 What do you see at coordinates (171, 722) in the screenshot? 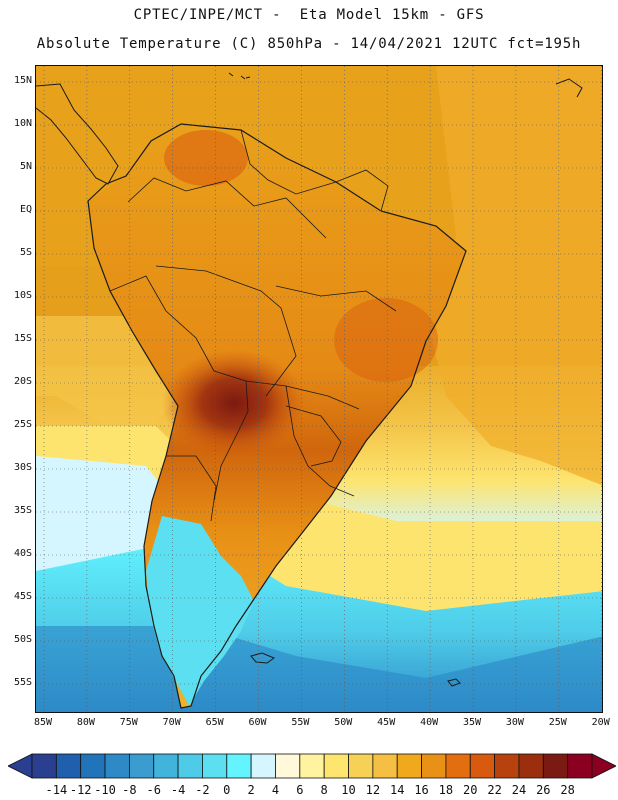
I see `longitude-label: 70W` at bounding box center [171, 722].